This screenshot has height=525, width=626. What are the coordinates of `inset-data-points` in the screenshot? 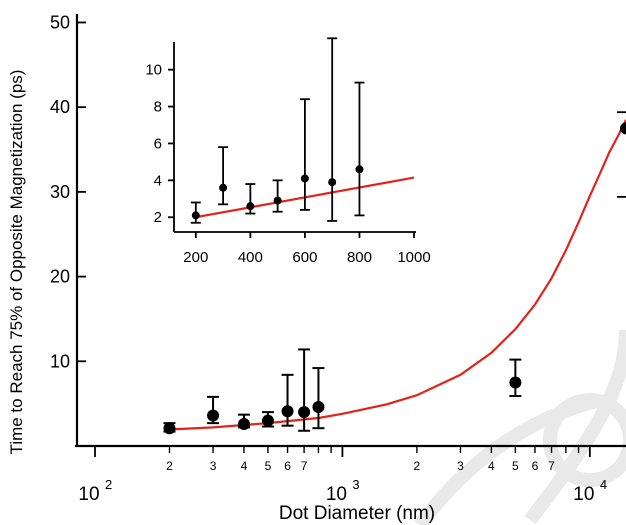 It's located at (277, 130).